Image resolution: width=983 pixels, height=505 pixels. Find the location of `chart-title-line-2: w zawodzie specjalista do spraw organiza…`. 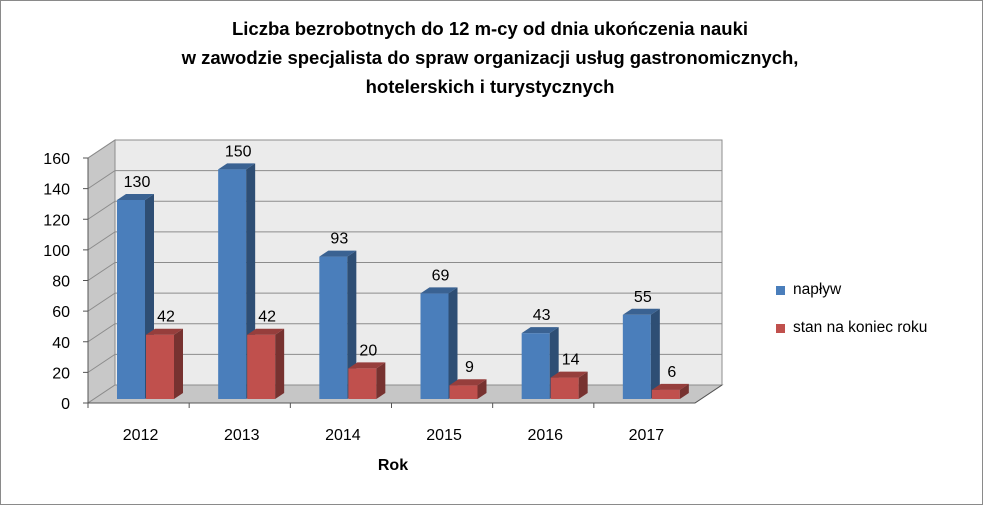

chart-title-line-2: w zawodzie specjalista do spraw organiza… is located at coordinates (490, 57).